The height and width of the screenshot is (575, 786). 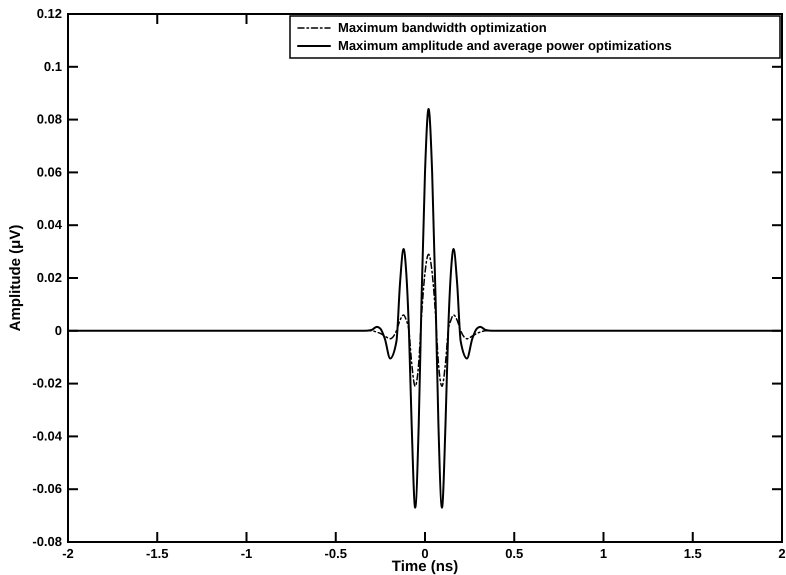 I want to click on x-tick-label: -1.5, so click(x=157, y=553).